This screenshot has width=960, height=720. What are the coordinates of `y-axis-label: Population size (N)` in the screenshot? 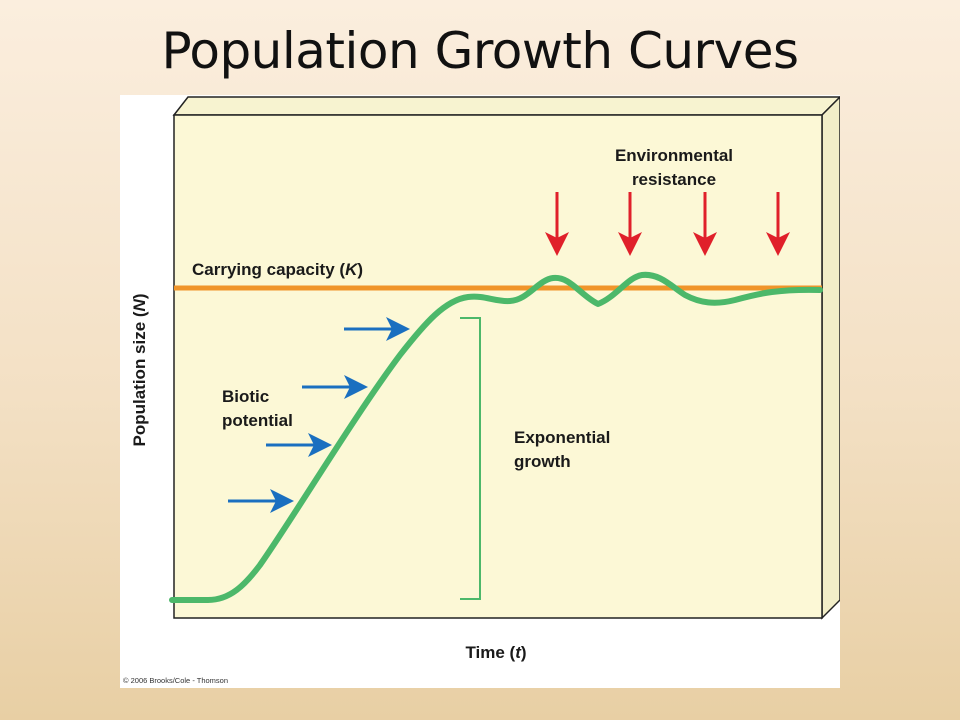 It's located at (139, 369).